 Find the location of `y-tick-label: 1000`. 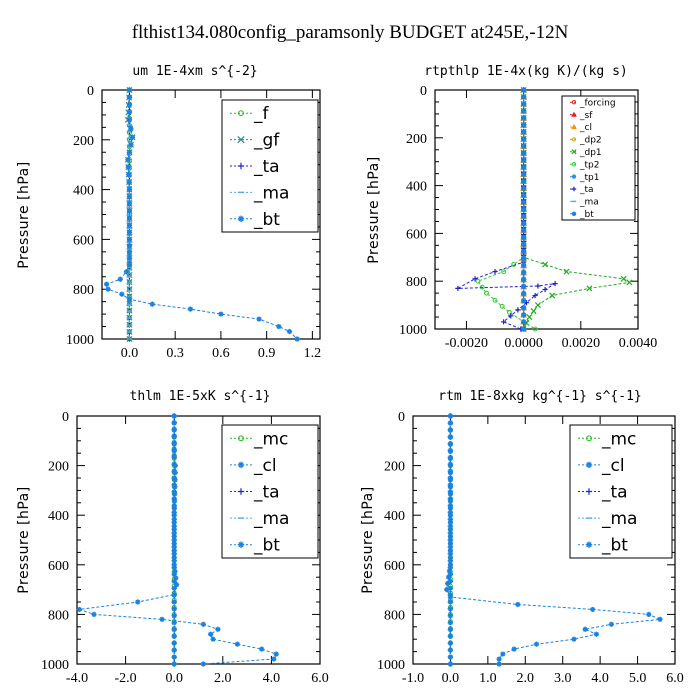

y-tick-label: 1000 is located at coordinates (391, 665).